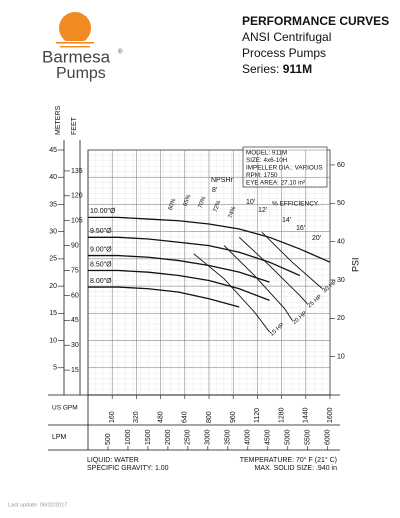 The image size is (400, 518). I want to click on subtitle: Process Pumps, so click(284, 53).